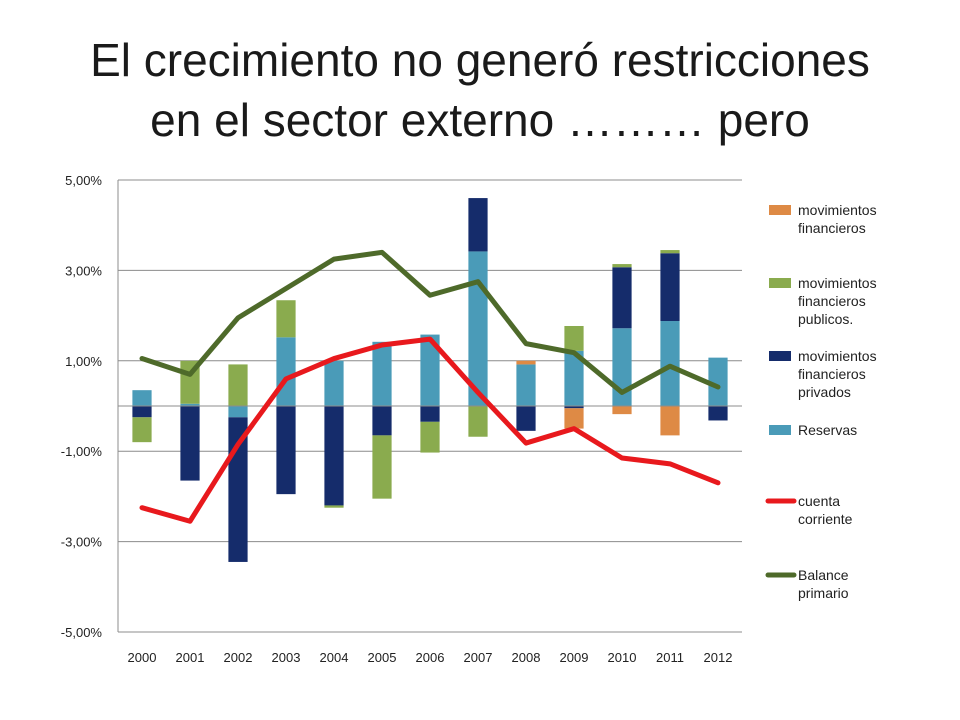  Describe the element at coordinates (190, 657) in the screenshot. I see `x-tick-label: 2001` at that location.